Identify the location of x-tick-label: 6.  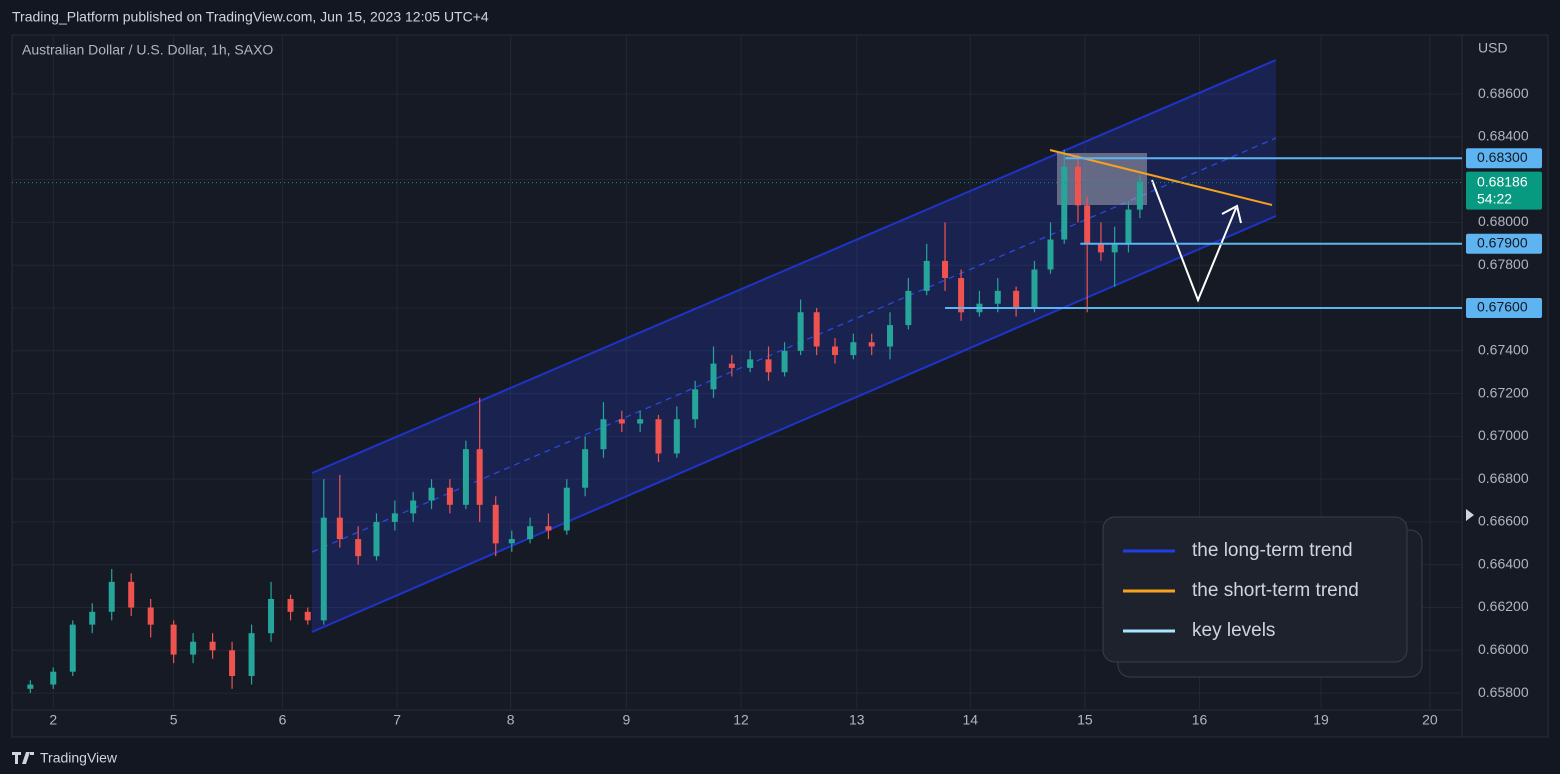
(283, 720).